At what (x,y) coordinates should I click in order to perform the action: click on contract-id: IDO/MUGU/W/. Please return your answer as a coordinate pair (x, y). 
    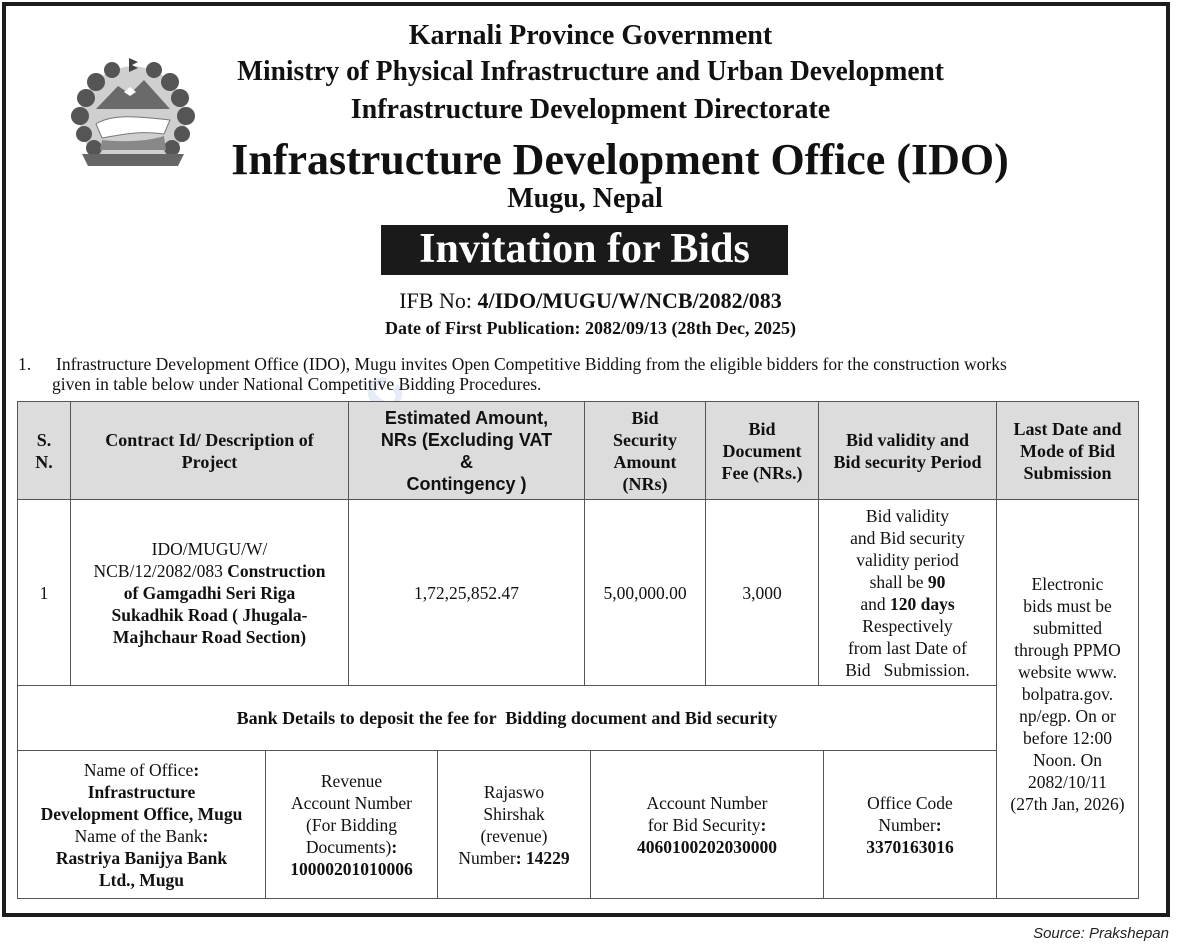
    Looking at the image, I should click on (209, 548).